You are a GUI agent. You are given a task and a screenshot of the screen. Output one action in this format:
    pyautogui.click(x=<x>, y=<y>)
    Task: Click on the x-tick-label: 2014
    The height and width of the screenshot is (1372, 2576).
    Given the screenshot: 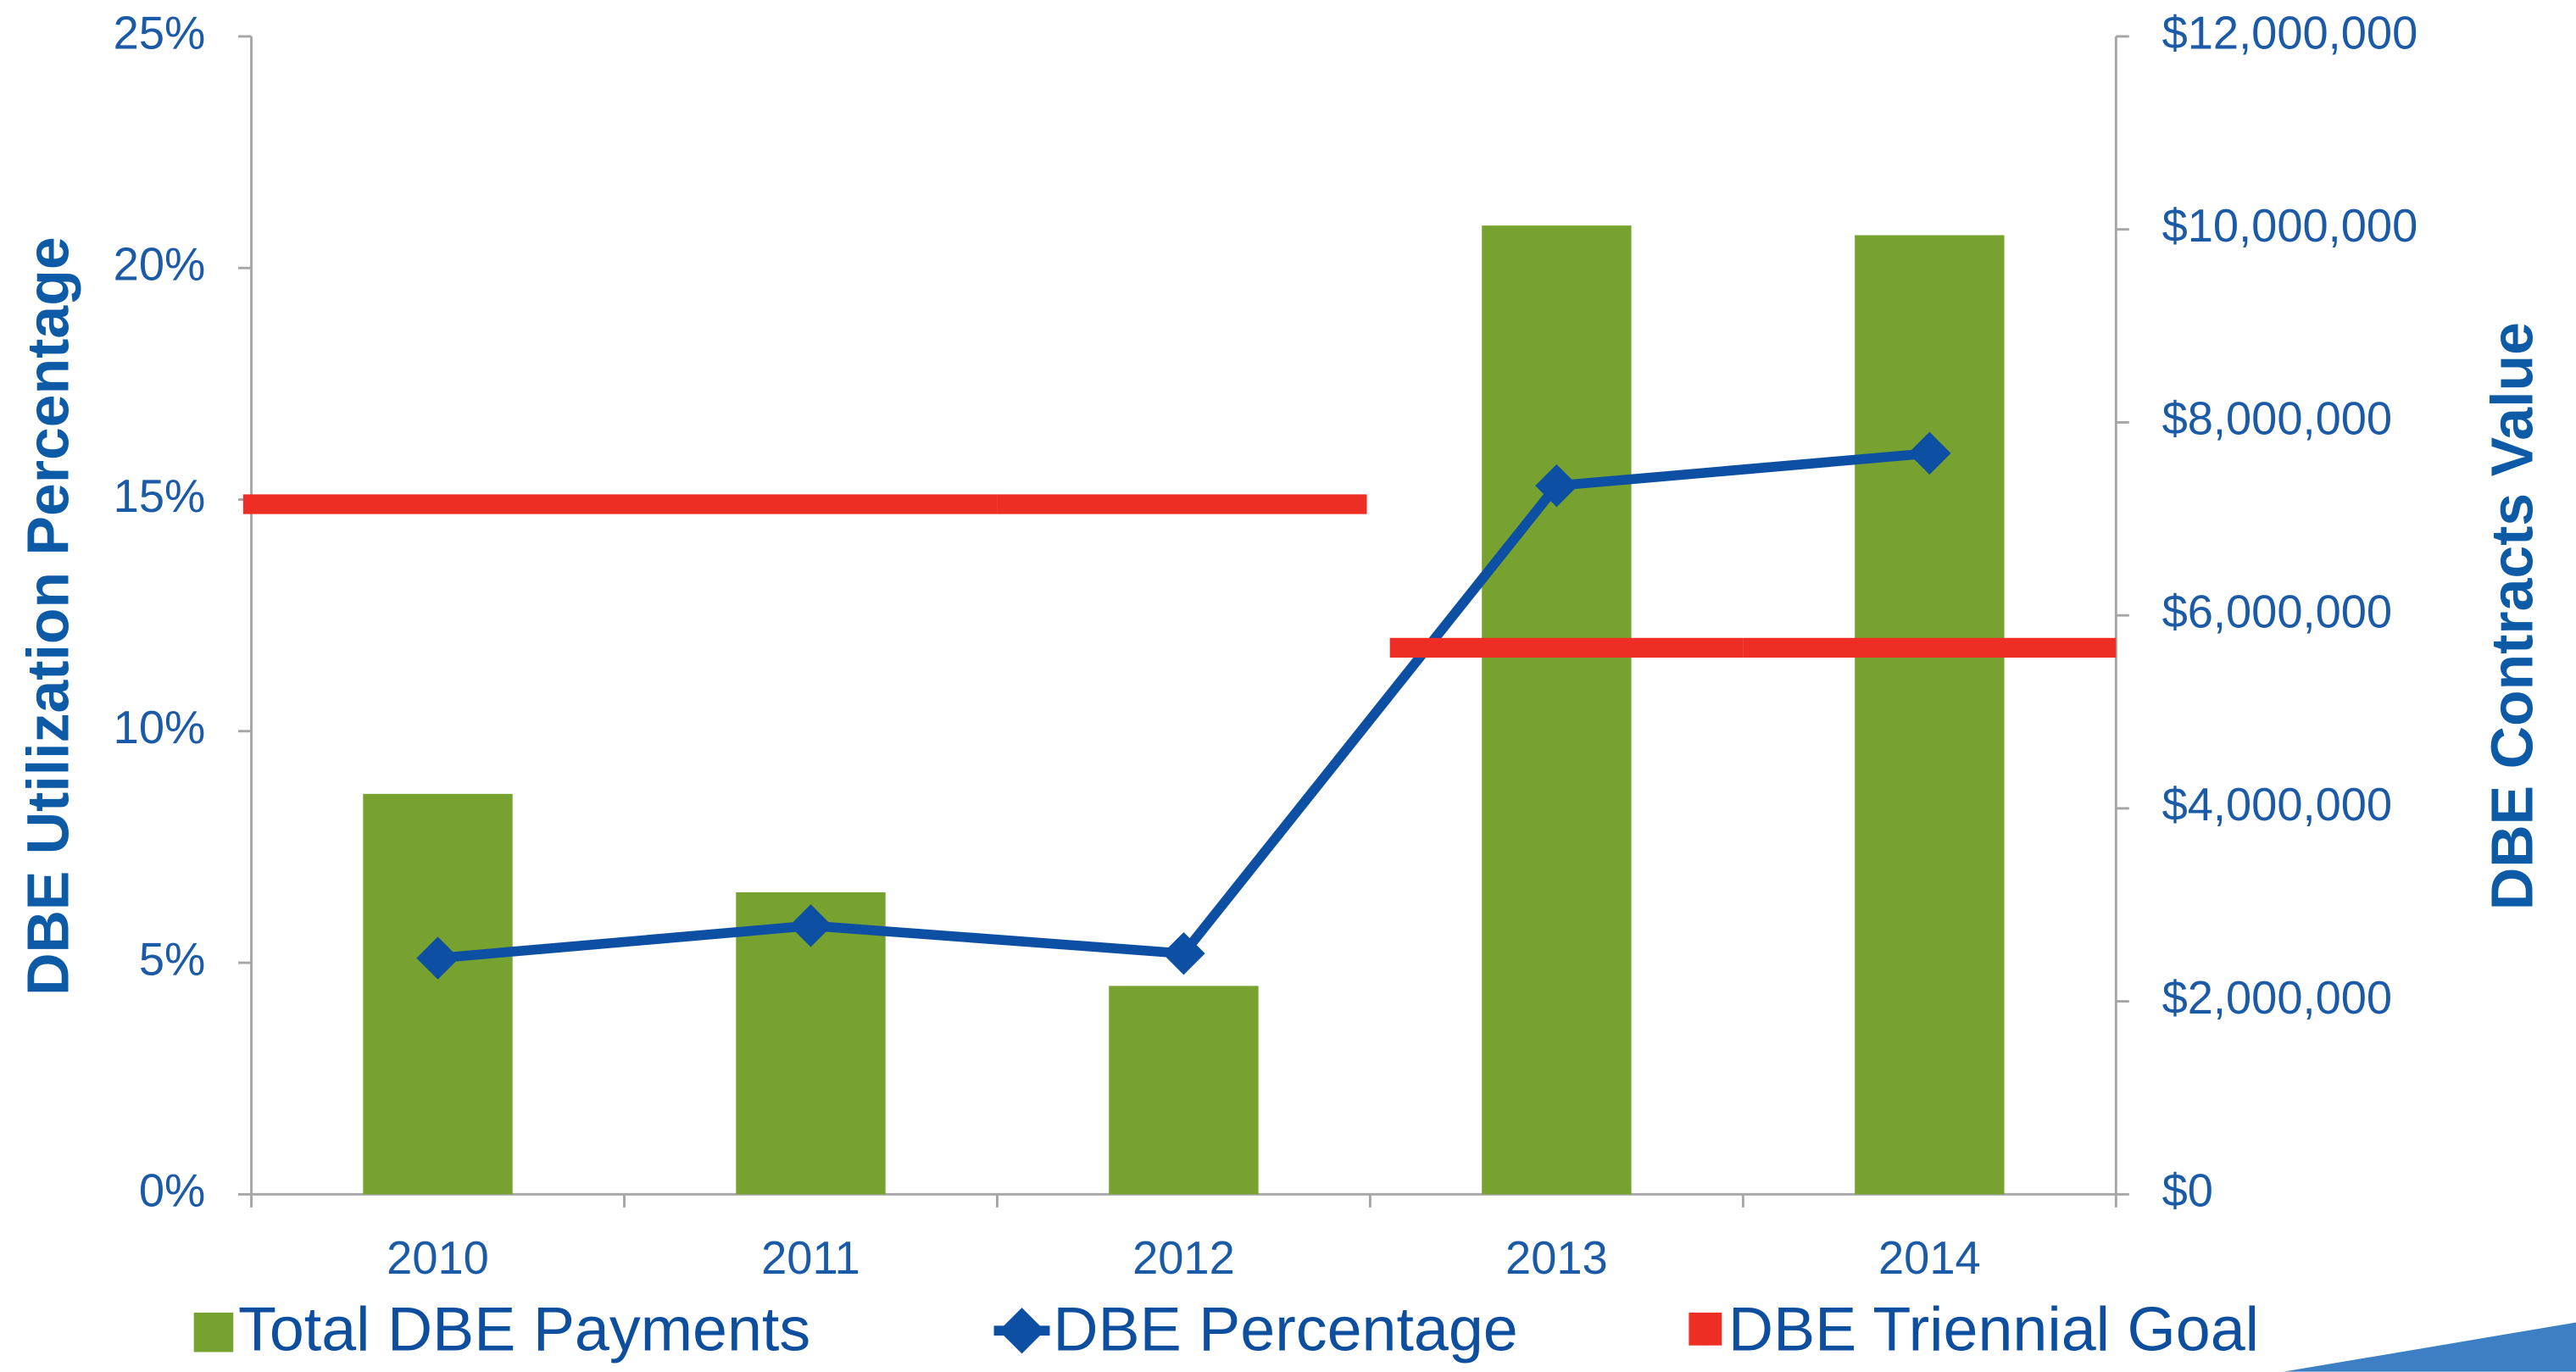 What is the action you would take?
    pyautogui.click(x=1929, y=1259)
    